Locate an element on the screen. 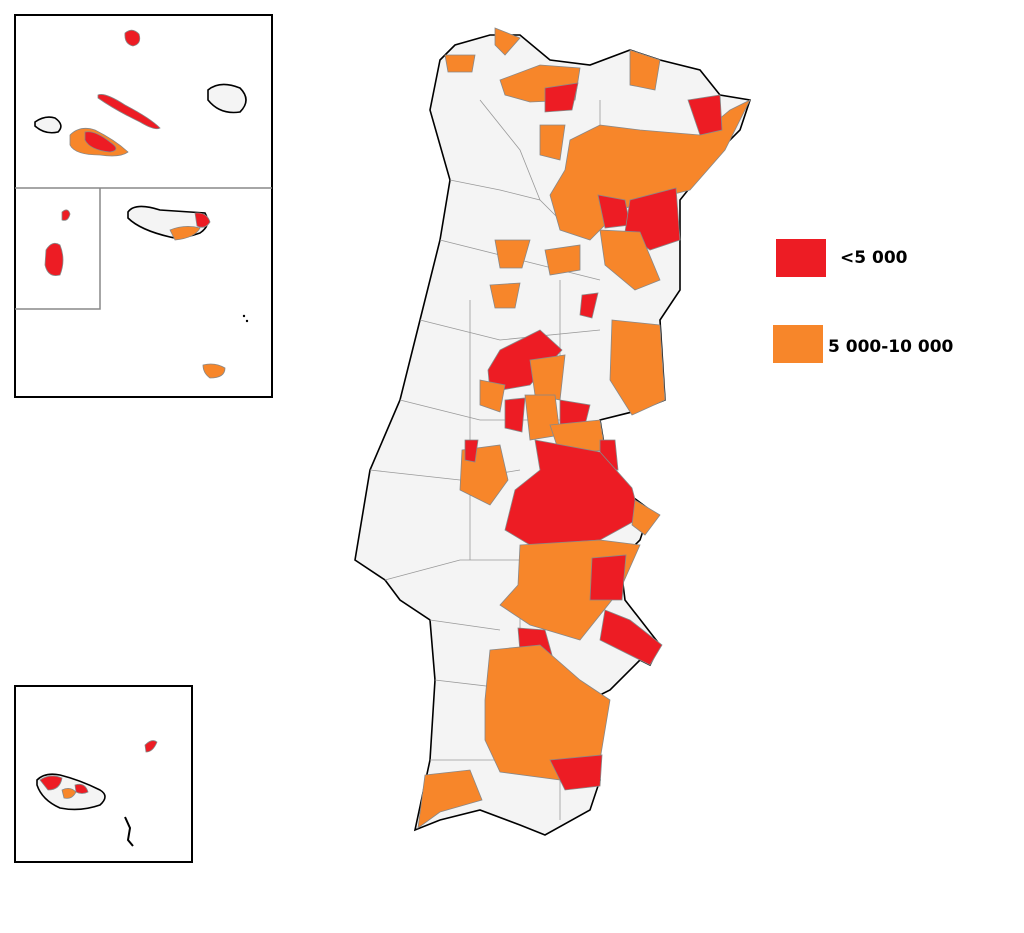  azores-inset is located at coordinates (143, 206).